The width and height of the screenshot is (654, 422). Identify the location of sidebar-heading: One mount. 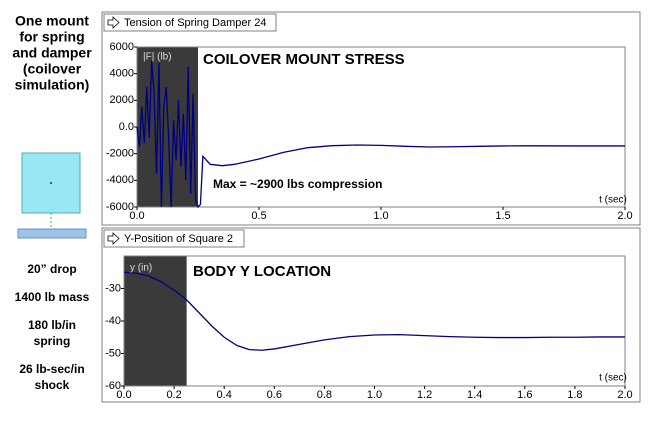
(52, 21).